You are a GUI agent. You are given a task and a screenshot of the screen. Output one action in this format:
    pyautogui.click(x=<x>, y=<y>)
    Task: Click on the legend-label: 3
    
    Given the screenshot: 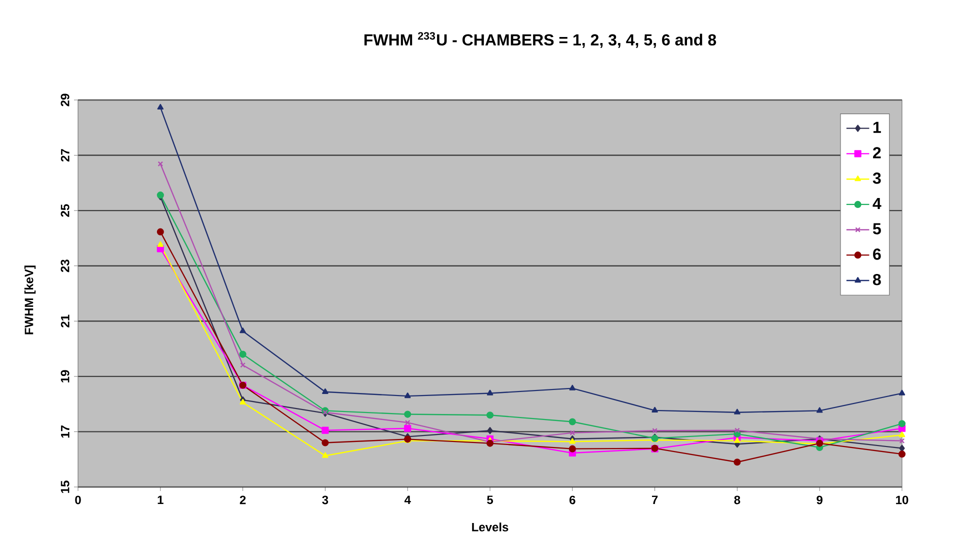 What is the action you would take?
    pyautogui.click(x=876, y=178)
    